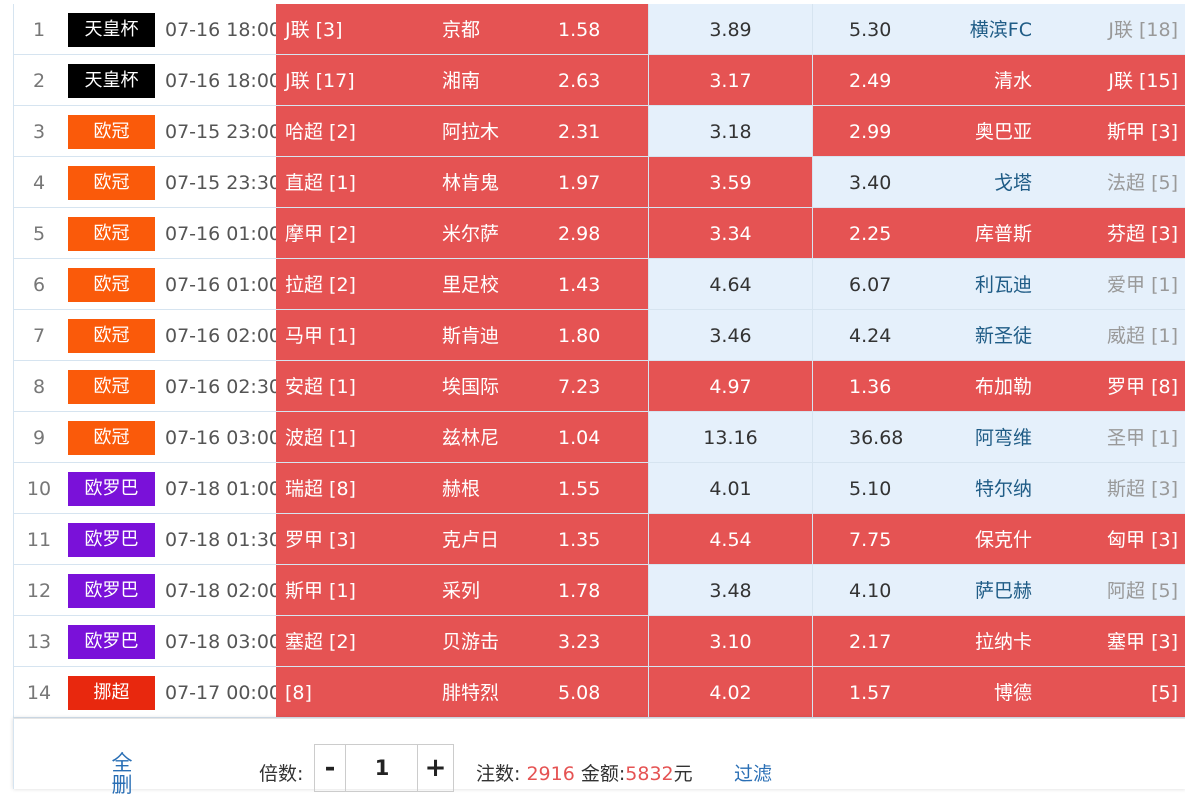  I want to click on draw-odds: 3.59, so click(730, 183).